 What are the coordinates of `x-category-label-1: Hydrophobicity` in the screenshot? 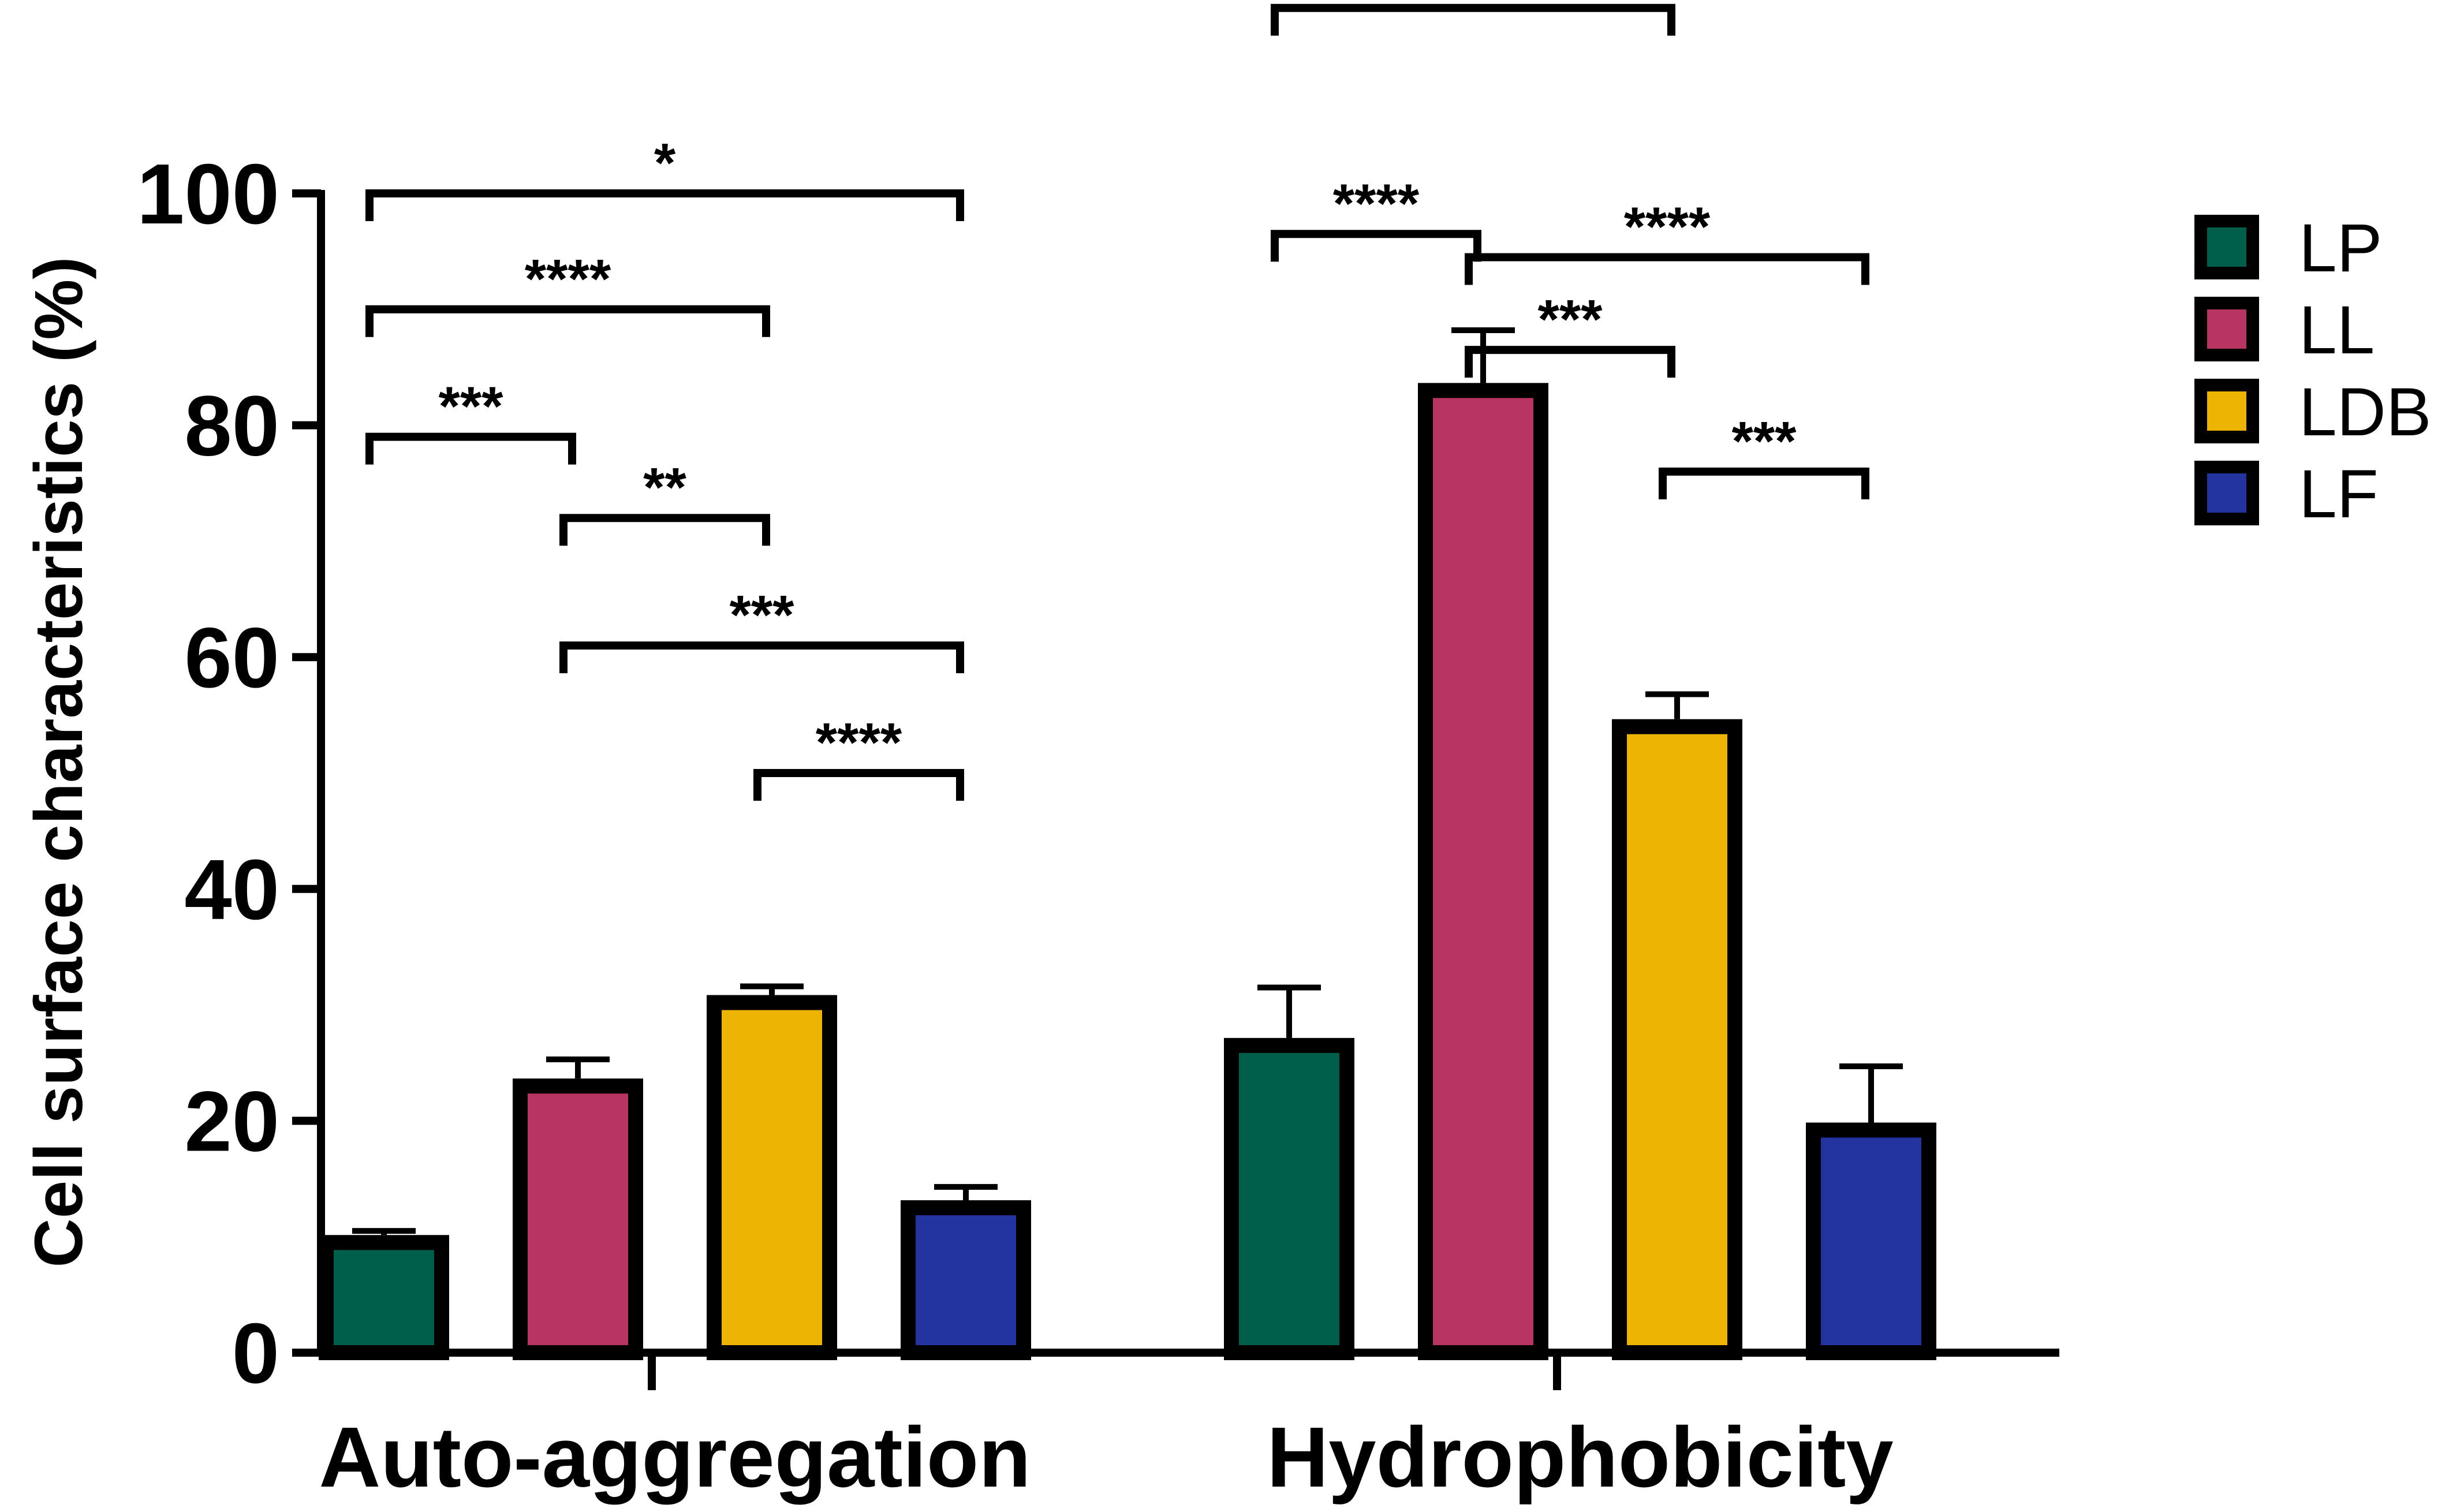 It's located at (1580, 1457).